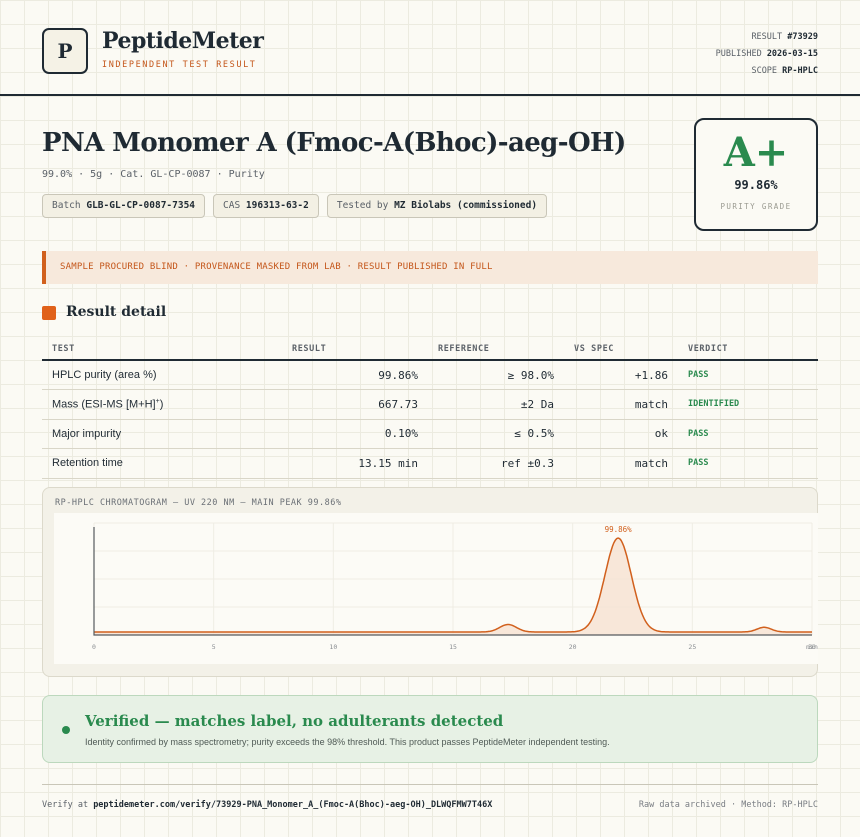  I want to click on footer-note: Raw data archived · Method: RP-HPLC, so click(728, 805).